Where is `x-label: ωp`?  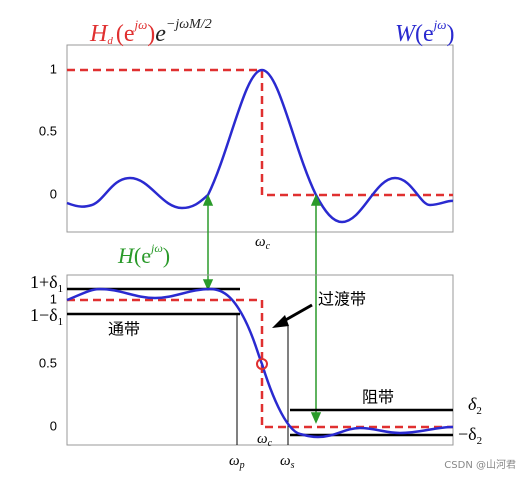 x-label: ωp is located at coordinates (237, 462).